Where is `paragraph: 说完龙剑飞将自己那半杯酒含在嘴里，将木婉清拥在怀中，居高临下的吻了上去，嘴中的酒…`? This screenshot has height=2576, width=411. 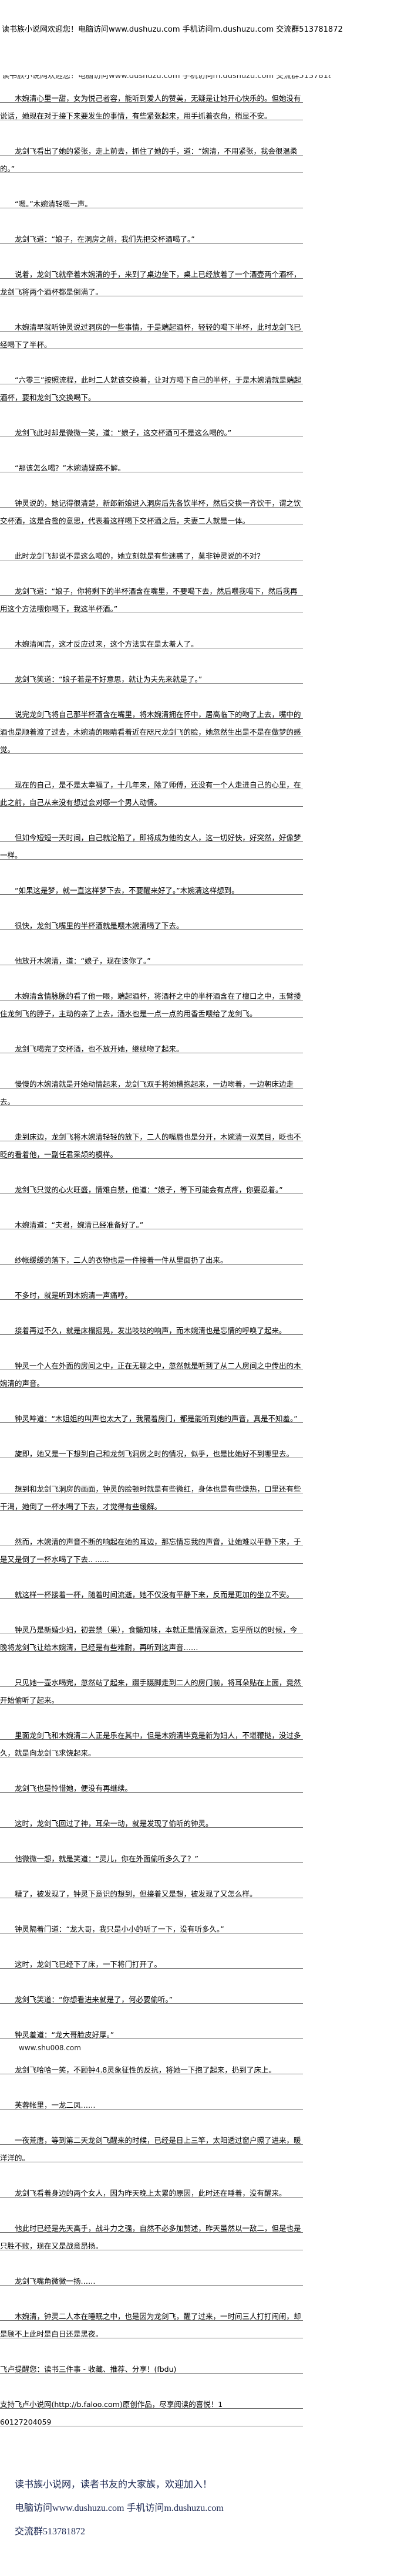
paragraph: 说完龙剑飞将自己那半杯酒含在嘴里，将木婉清拥在怀中，居高临下的吻了上去，嘴中的酒… is located at coordinates (151, 727).